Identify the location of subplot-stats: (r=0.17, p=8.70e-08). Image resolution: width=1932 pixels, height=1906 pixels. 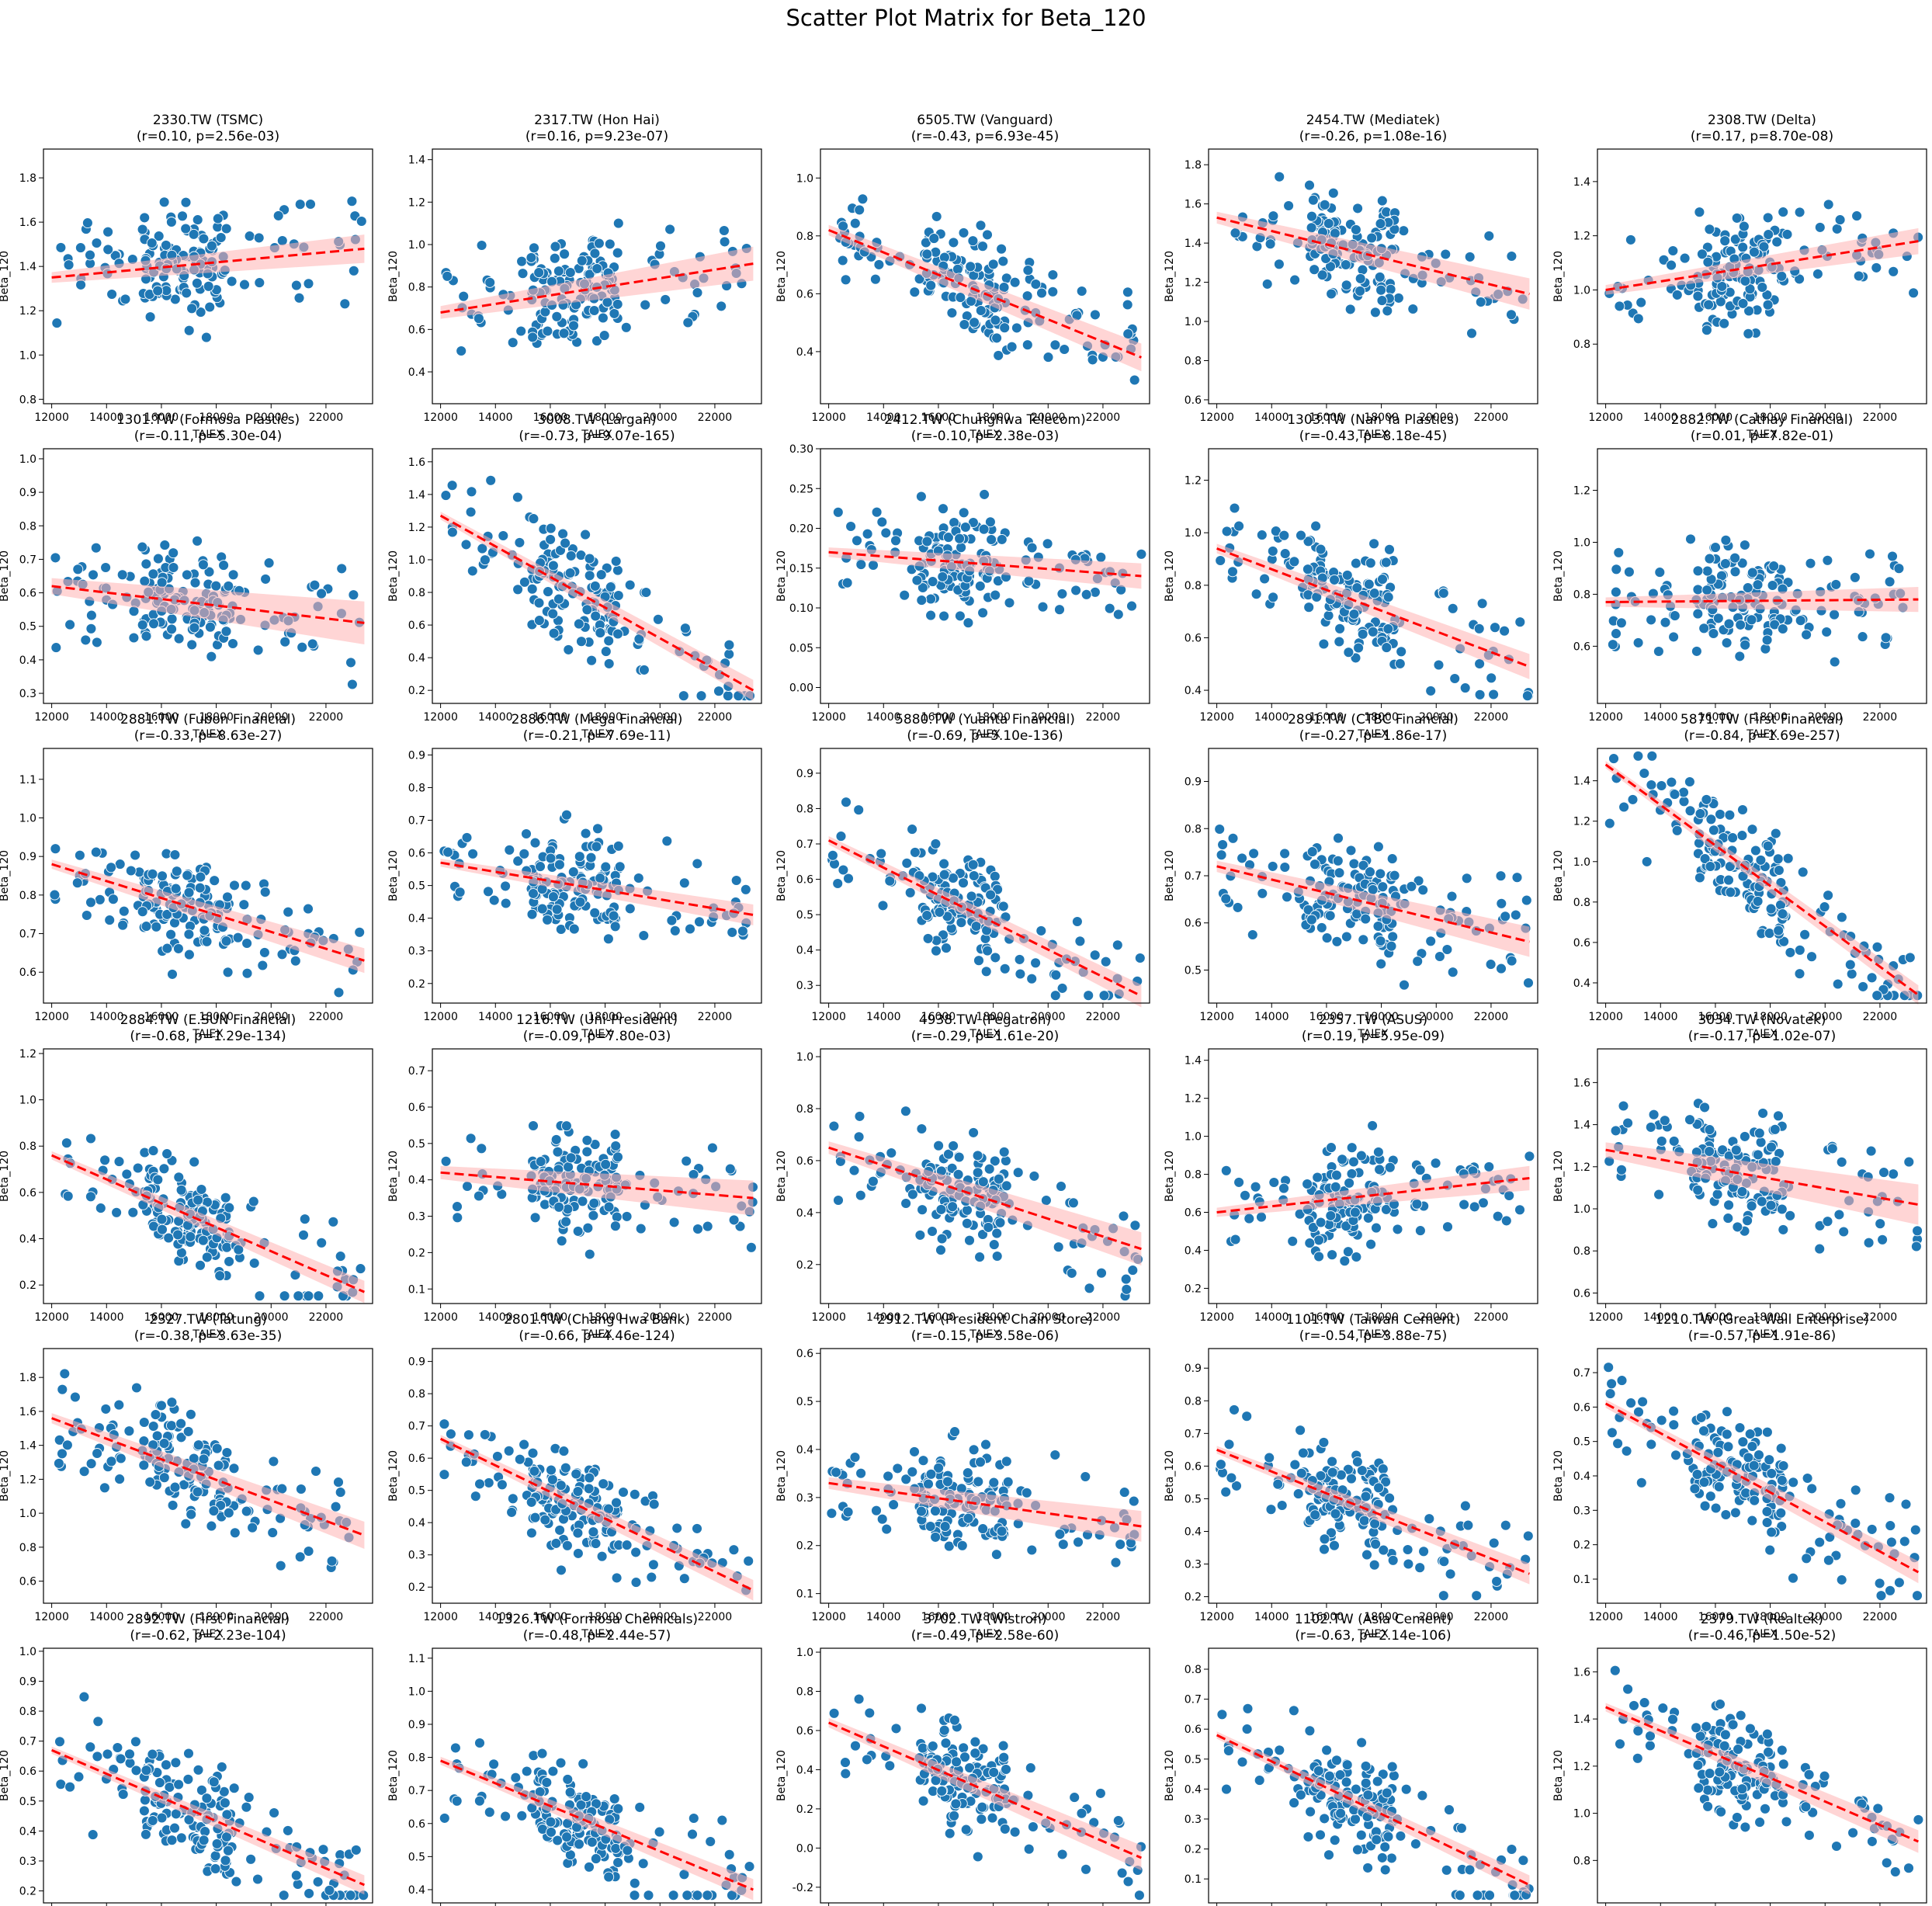
(1762, 136).